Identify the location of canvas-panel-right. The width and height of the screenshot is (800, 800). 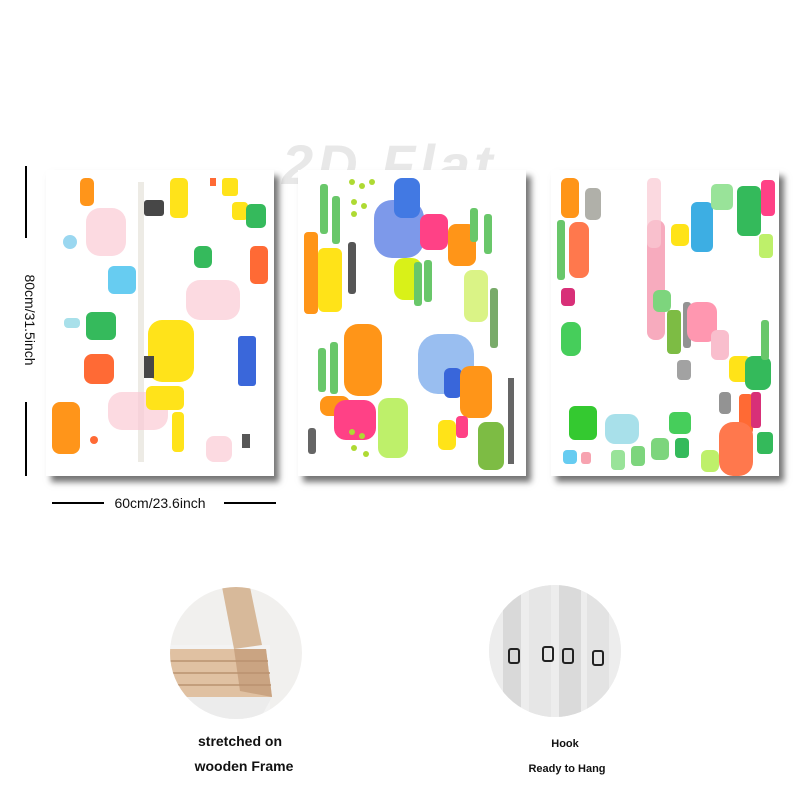
(665, 323).